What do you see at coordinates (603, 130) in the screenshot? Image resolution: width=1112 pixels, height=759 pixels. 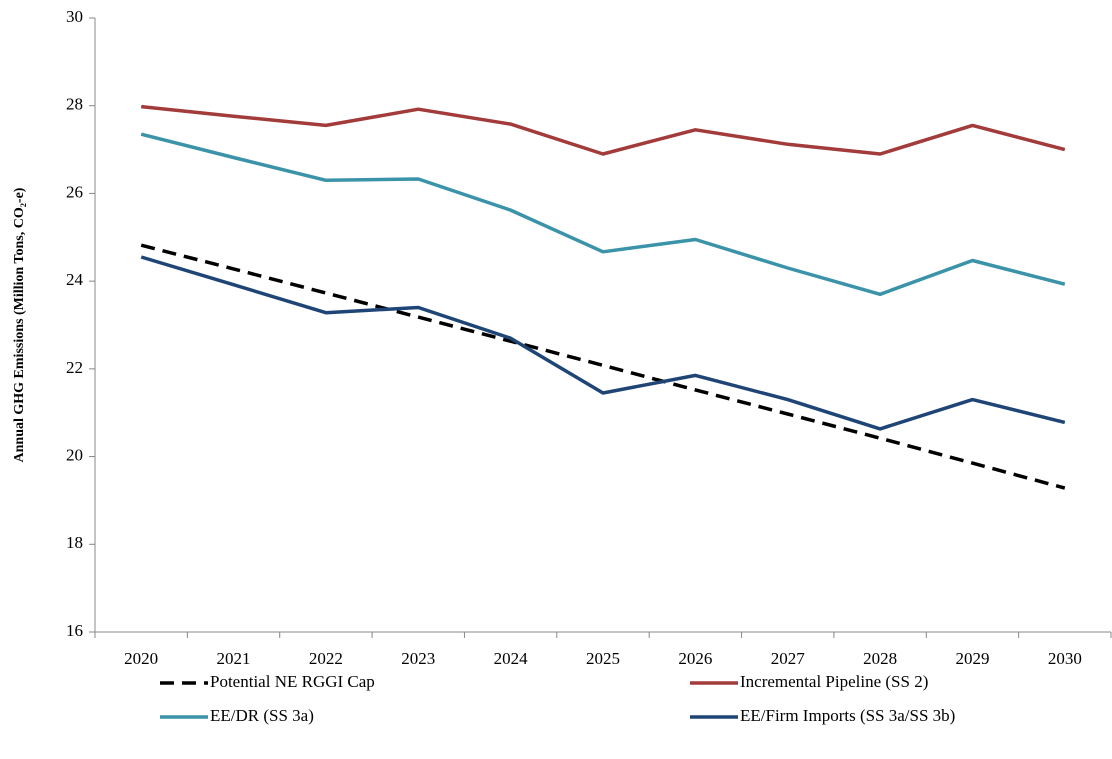 I see `series-line` at bounding box center [603, 130].